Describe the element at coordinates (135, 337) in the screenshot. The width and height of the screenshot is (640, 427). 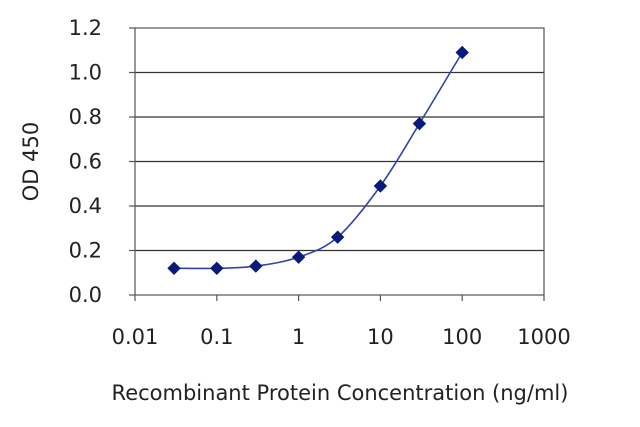
I see `x-tick-label-0: 0.01` at that location.